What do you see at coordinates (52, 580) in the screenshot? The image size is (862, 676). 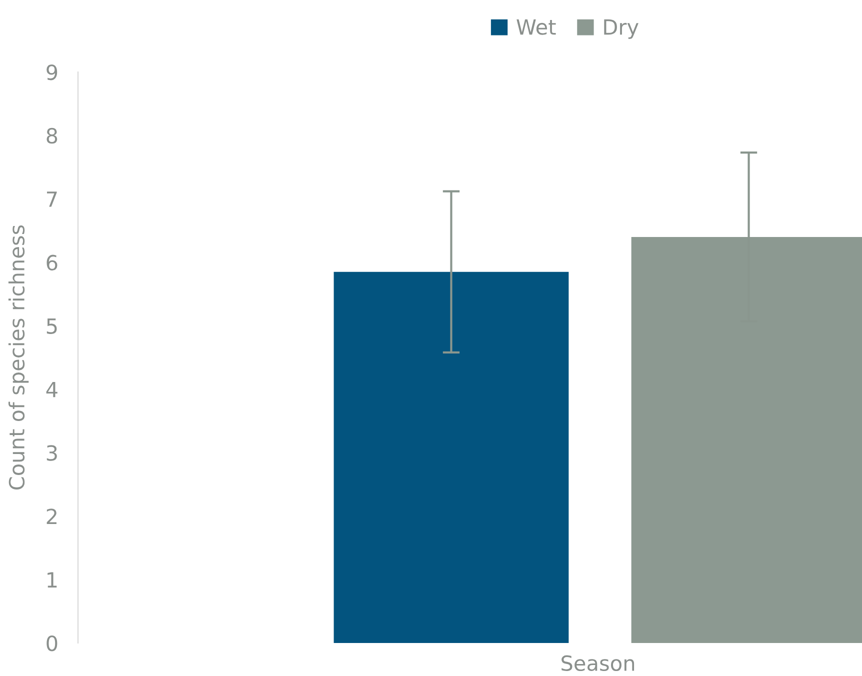 I see `y-tick-label: 1` at bounding box center [52, 580].